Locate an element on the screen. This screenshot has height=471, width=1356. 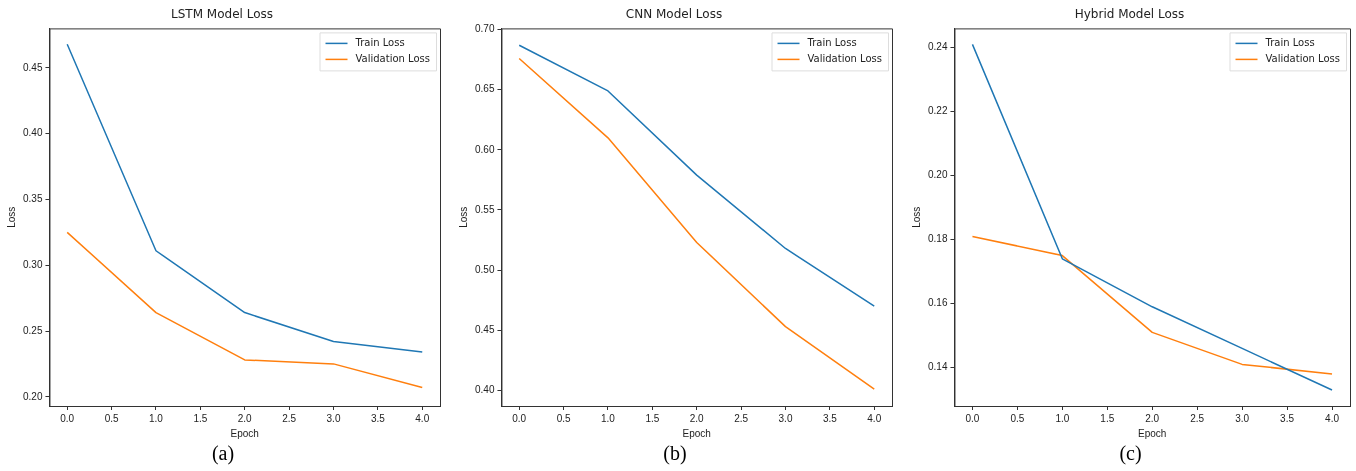
chart-title: Hybrid Model Loss is located at coordinates (1129, 14).